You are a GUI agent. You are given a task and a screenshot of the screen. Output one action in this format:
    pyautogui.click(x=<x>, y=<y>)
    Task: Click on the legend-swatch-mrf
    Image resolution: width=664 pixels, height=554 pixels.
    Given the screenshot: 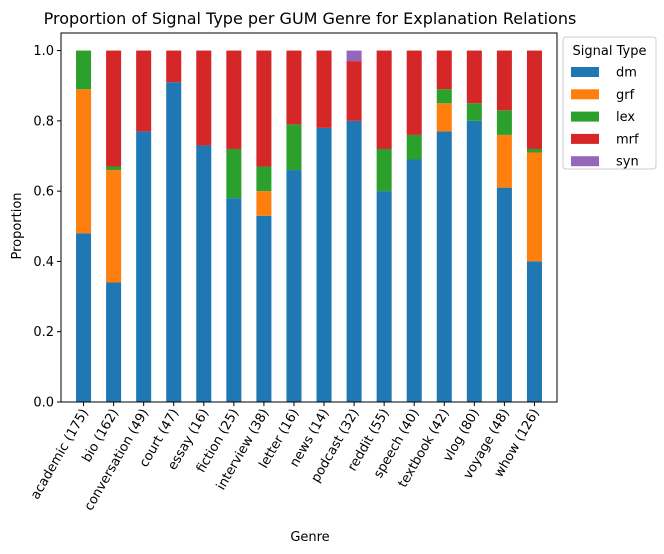 What is the action you would take?
    pyautogui.click(x=585, y=138)
    